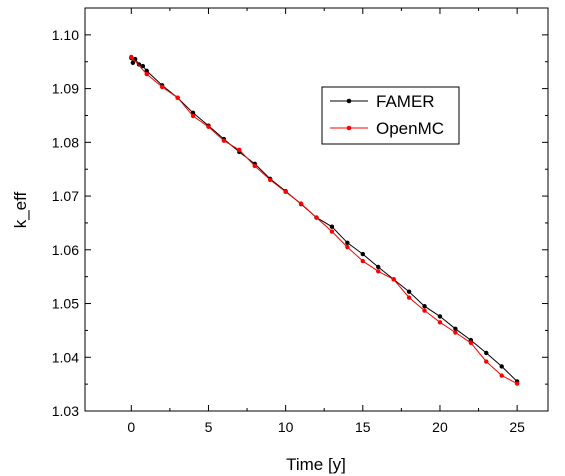 Image resolution: width=565 pixels, height=476 pixels. I want to click on y-tick-label: 1.05, so click(65, 304).